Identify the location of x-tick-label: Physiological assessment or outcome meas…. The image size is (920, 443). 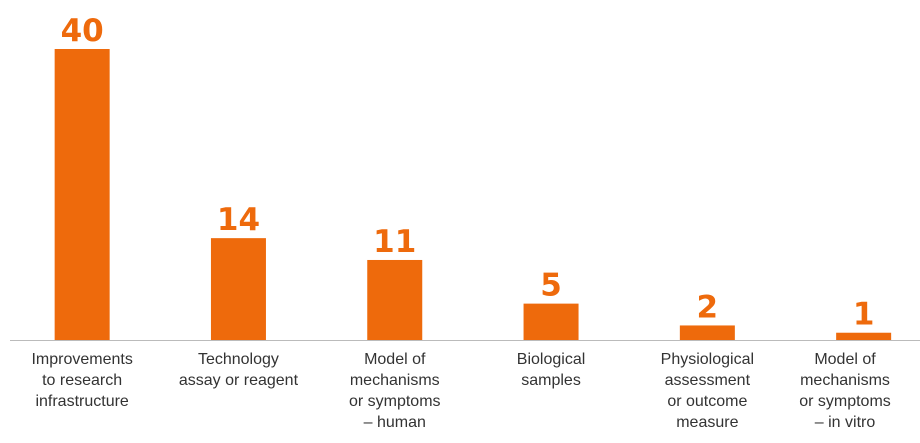
(707, 391).